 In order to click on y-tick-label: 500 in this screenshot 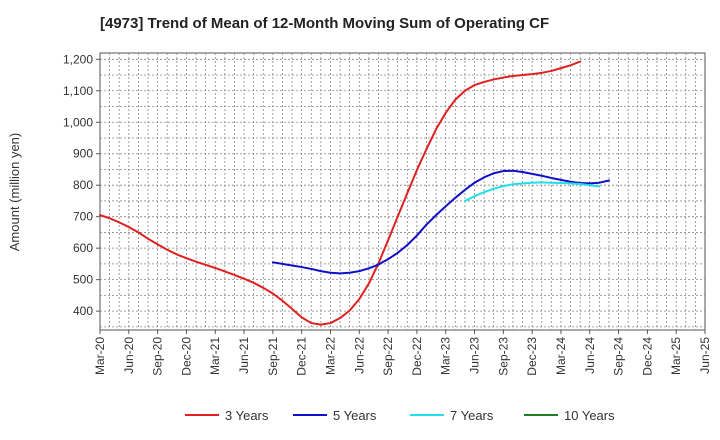, I will do `click(83, 280)`.